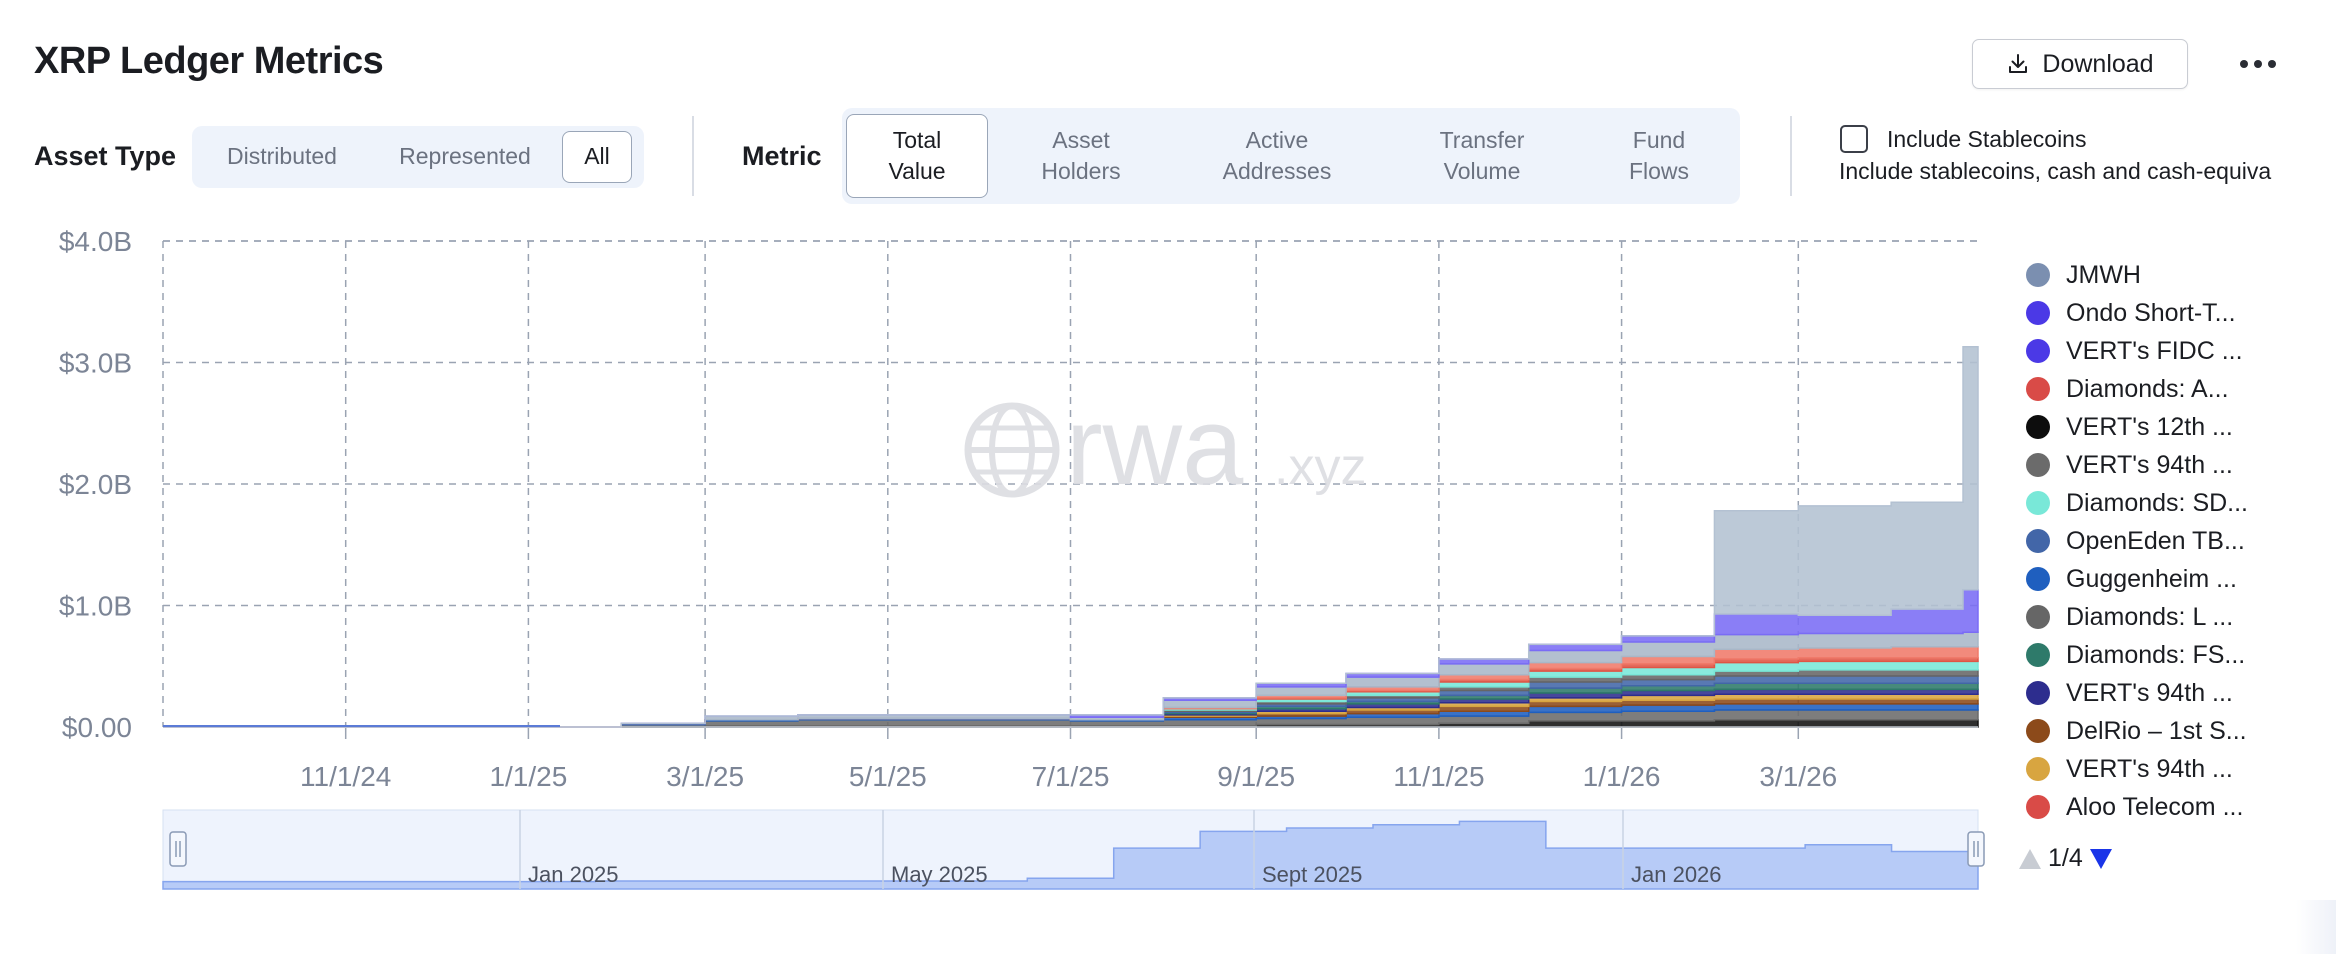 The image size is (2336, 954). What do you see at coordinates (2316, 927) in the screenshot?
I see `page-edge-shade` at bounding box center [2316, 927].